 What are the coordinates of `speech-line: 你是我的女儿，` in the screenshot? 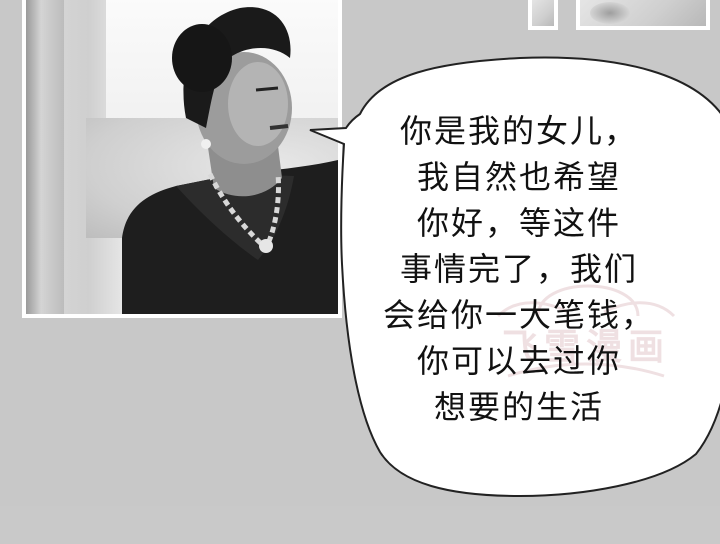 It's located at (518, 131).